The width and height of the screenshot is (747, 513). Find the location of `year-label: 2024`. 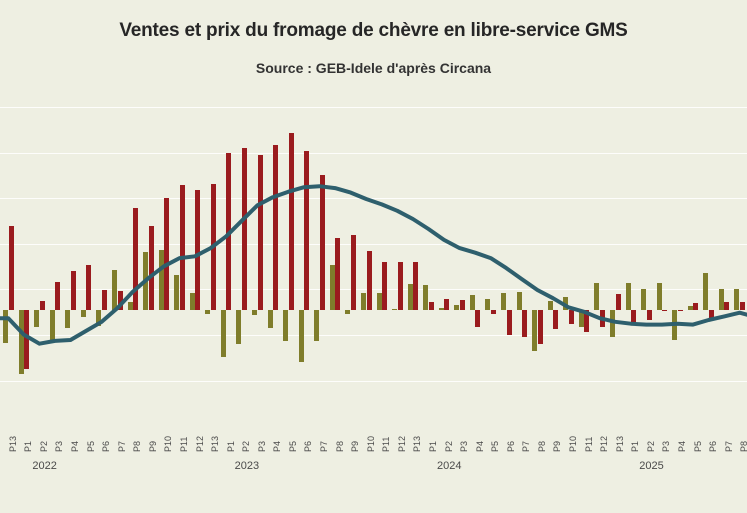

year-label: 2024 is located at coordinates (449, 466).